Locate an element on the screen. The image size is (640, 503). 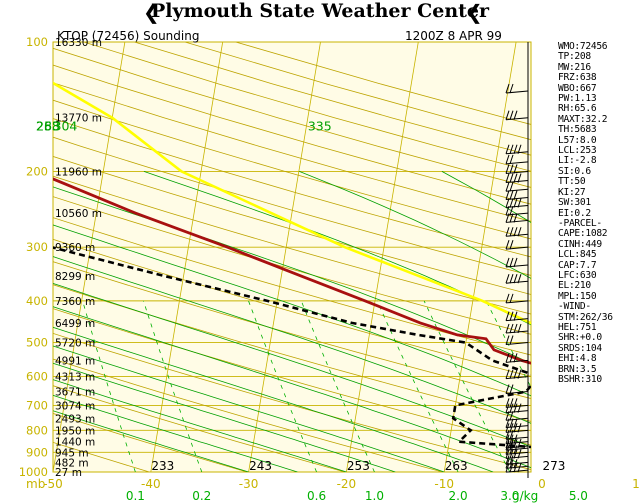
temperature-tick-label: -50 is located at coordinates (53, 484).